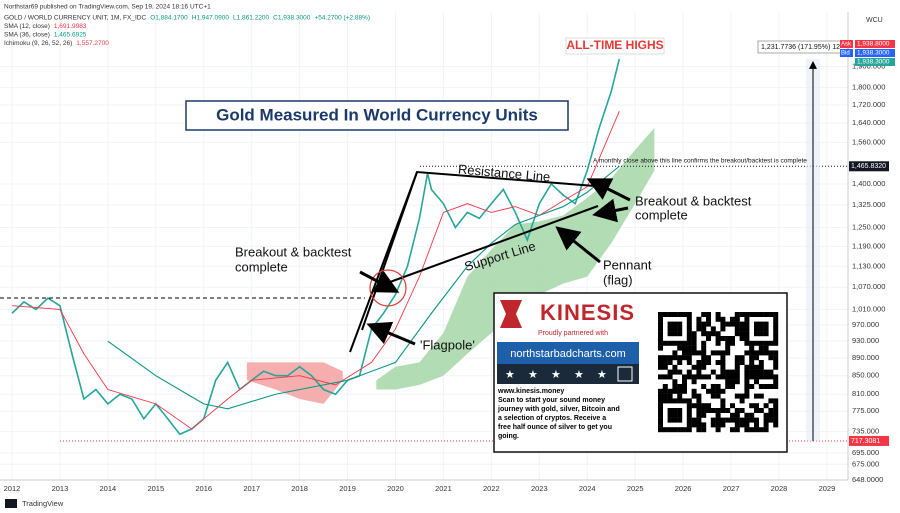 The height and width of the screenshot is (513, 900). Describe the element at coordinates (731, 488) in the screenshot. I see `x-tick-label: 2027` at that location.